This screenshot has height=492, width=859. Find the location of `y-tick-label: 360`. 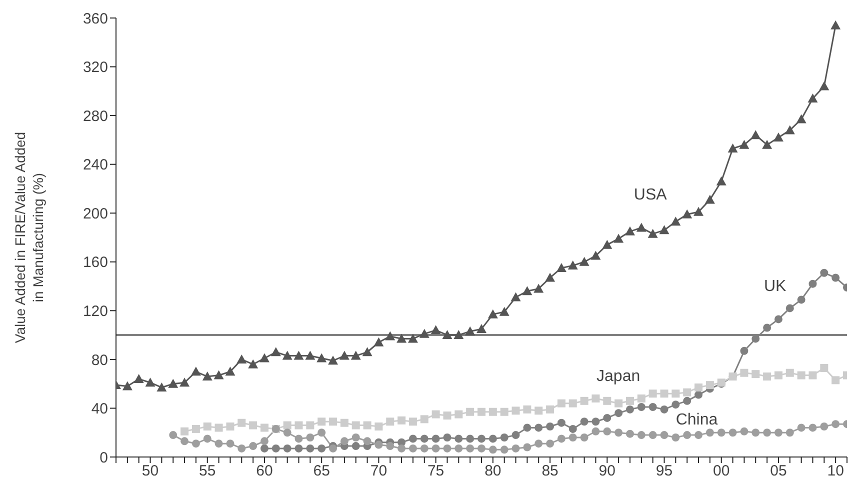

y-tick-label: 360 is located at coordinates (95, 19).